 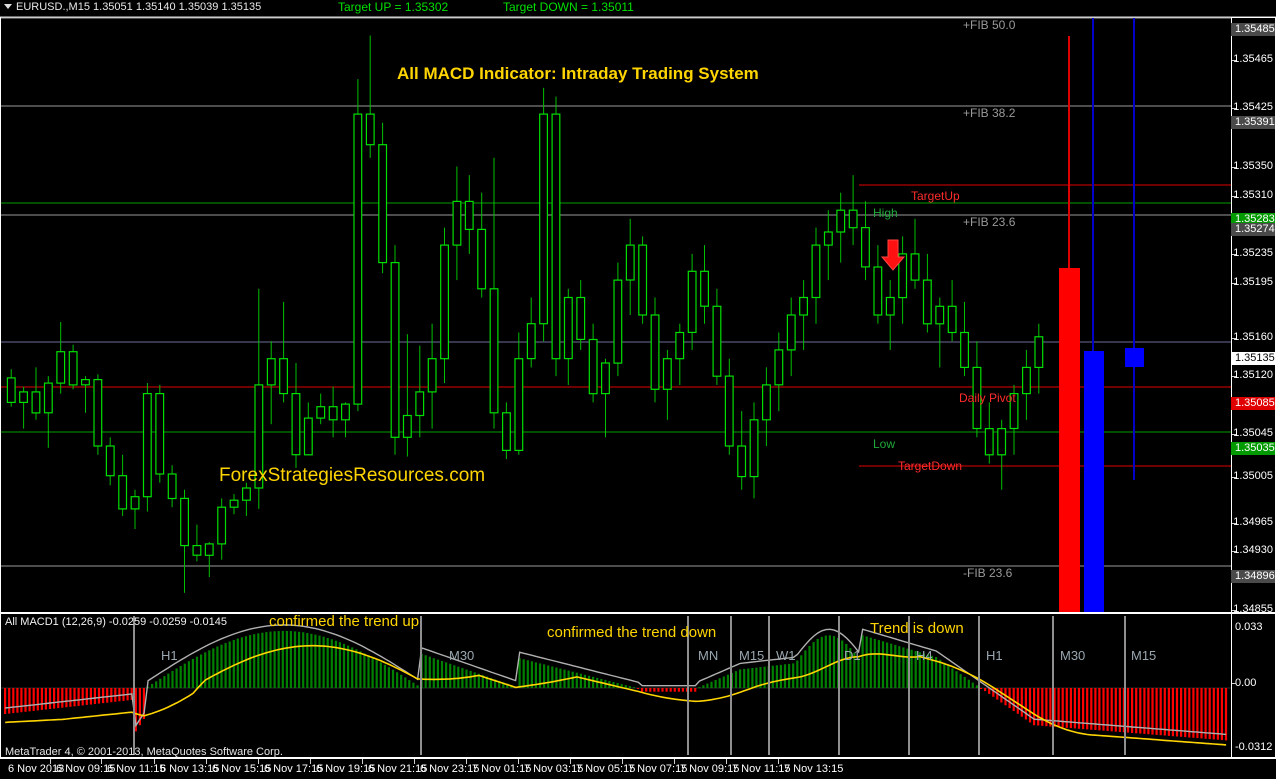 What do you see at coordinates (1253, 166) in the screenshot?
I see `price-tick-label: 1.35350` at bounding box center [1253, 166].